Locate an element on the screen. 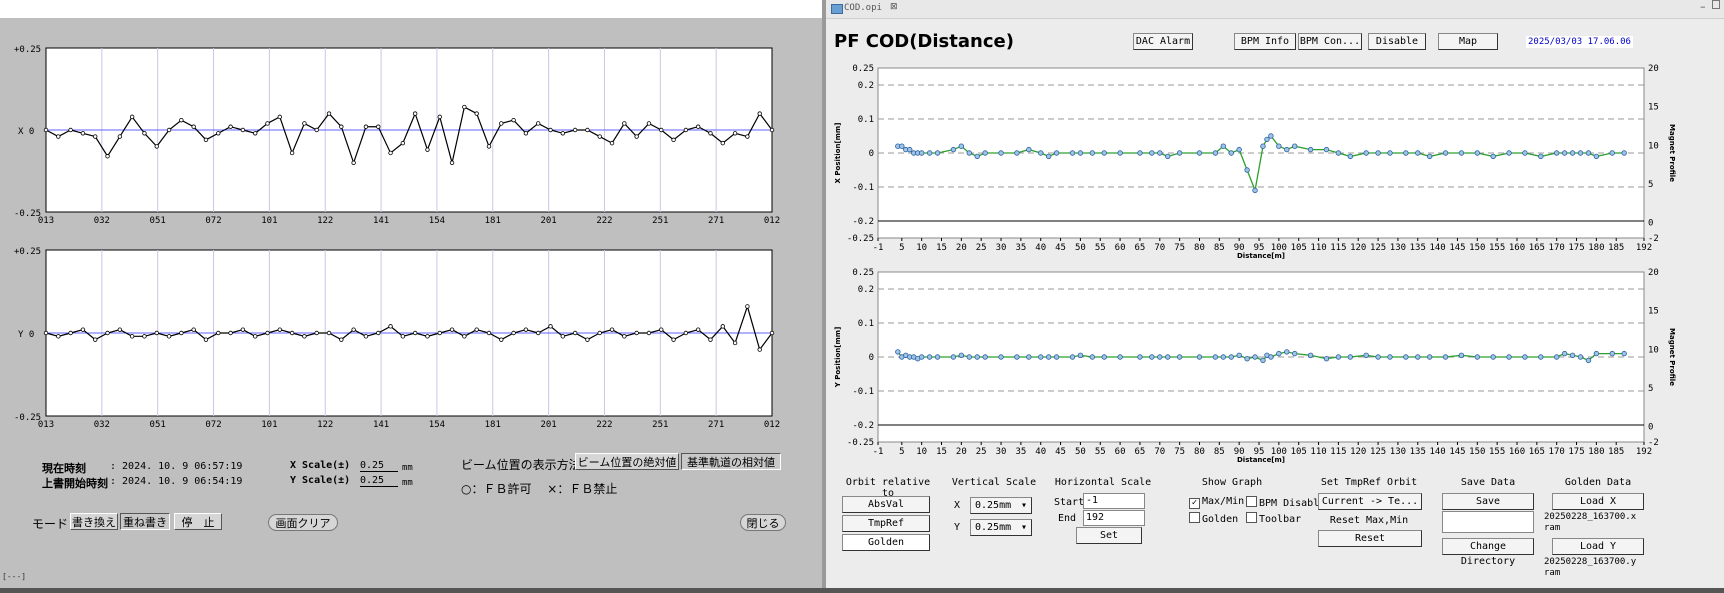  x-xtick-label: 30 is located at coordinates (1001, 248).